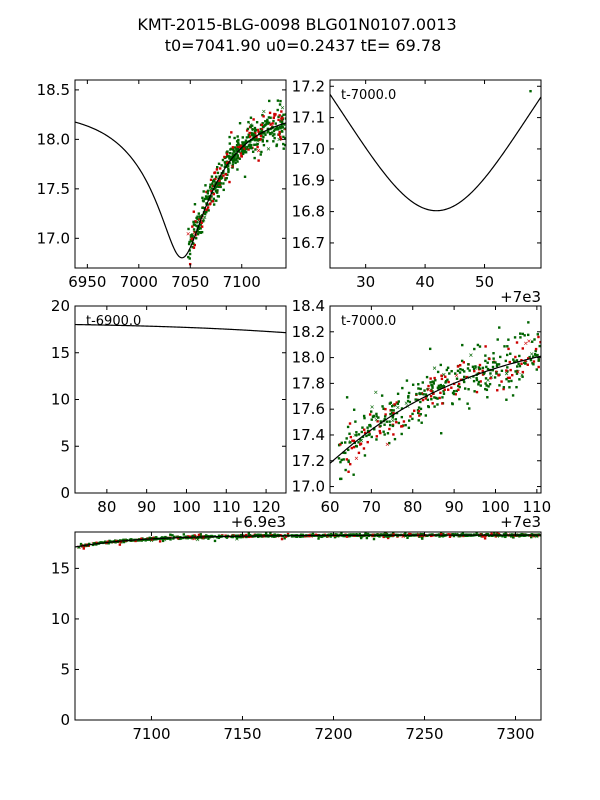 This screenshot has width=600, height=800. What do you see at coordinates (180, 190) in the screenshot?
I see `model-curve-full` at bounding box center [180, 190].